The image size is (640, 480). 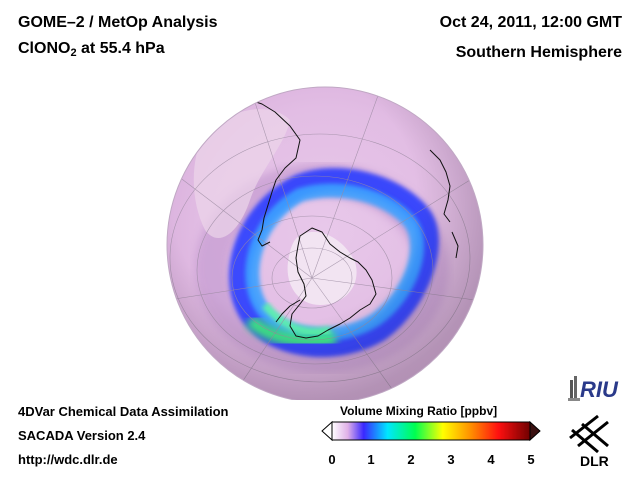 What do you see at coordinates (531, 459) in the screenshot?
I see `colorbar-tick: 5` at bounding box center [531, 459].